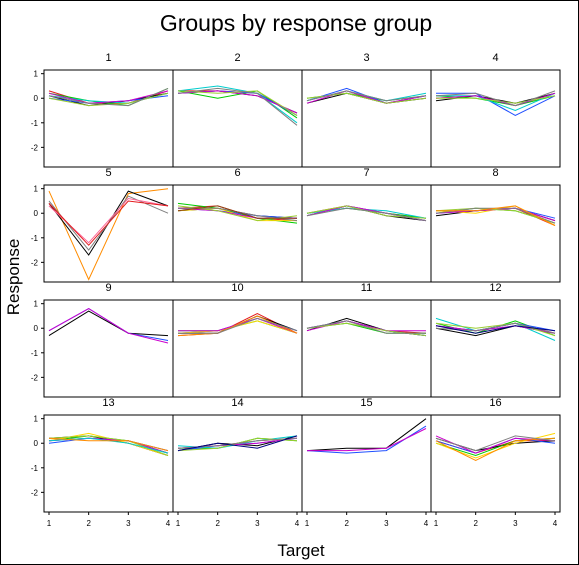 This screenshot has height=565, width=579. I want to click on panel-6: 6, so click(237, 225).